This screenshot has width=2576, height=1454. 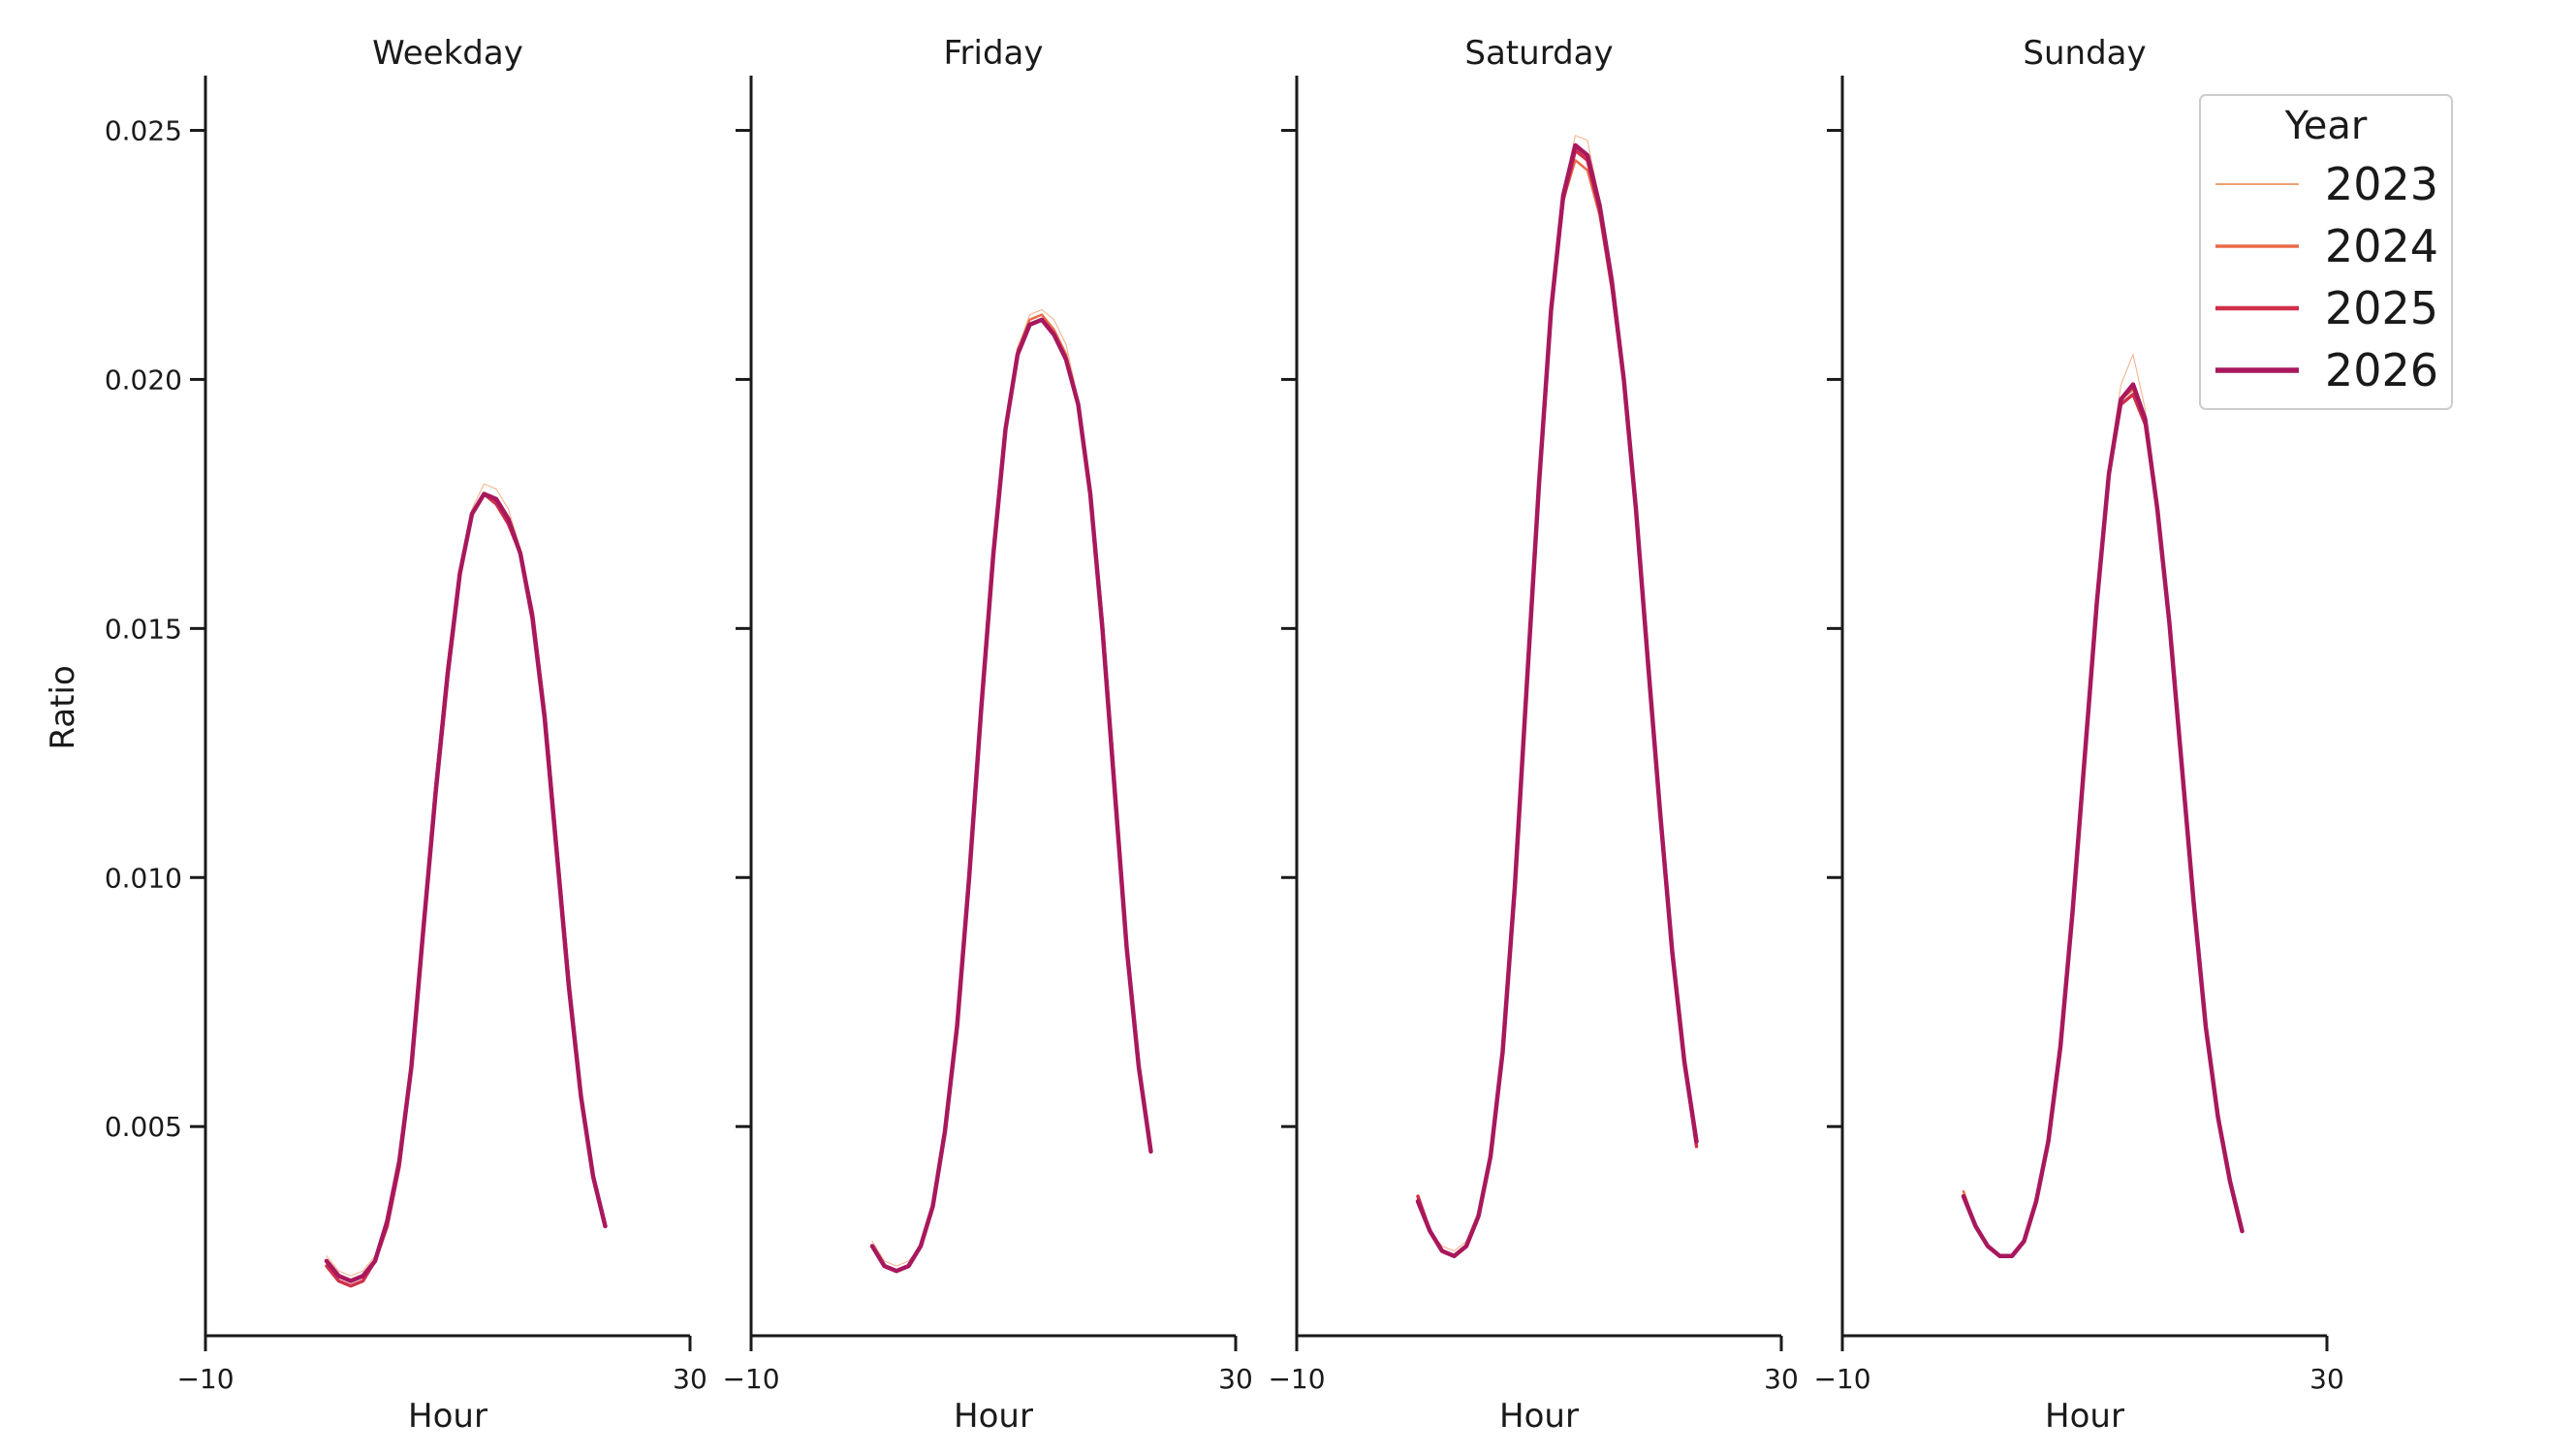 I want to click on legend-label-2025: 2025, so click(x=2381, y=308).